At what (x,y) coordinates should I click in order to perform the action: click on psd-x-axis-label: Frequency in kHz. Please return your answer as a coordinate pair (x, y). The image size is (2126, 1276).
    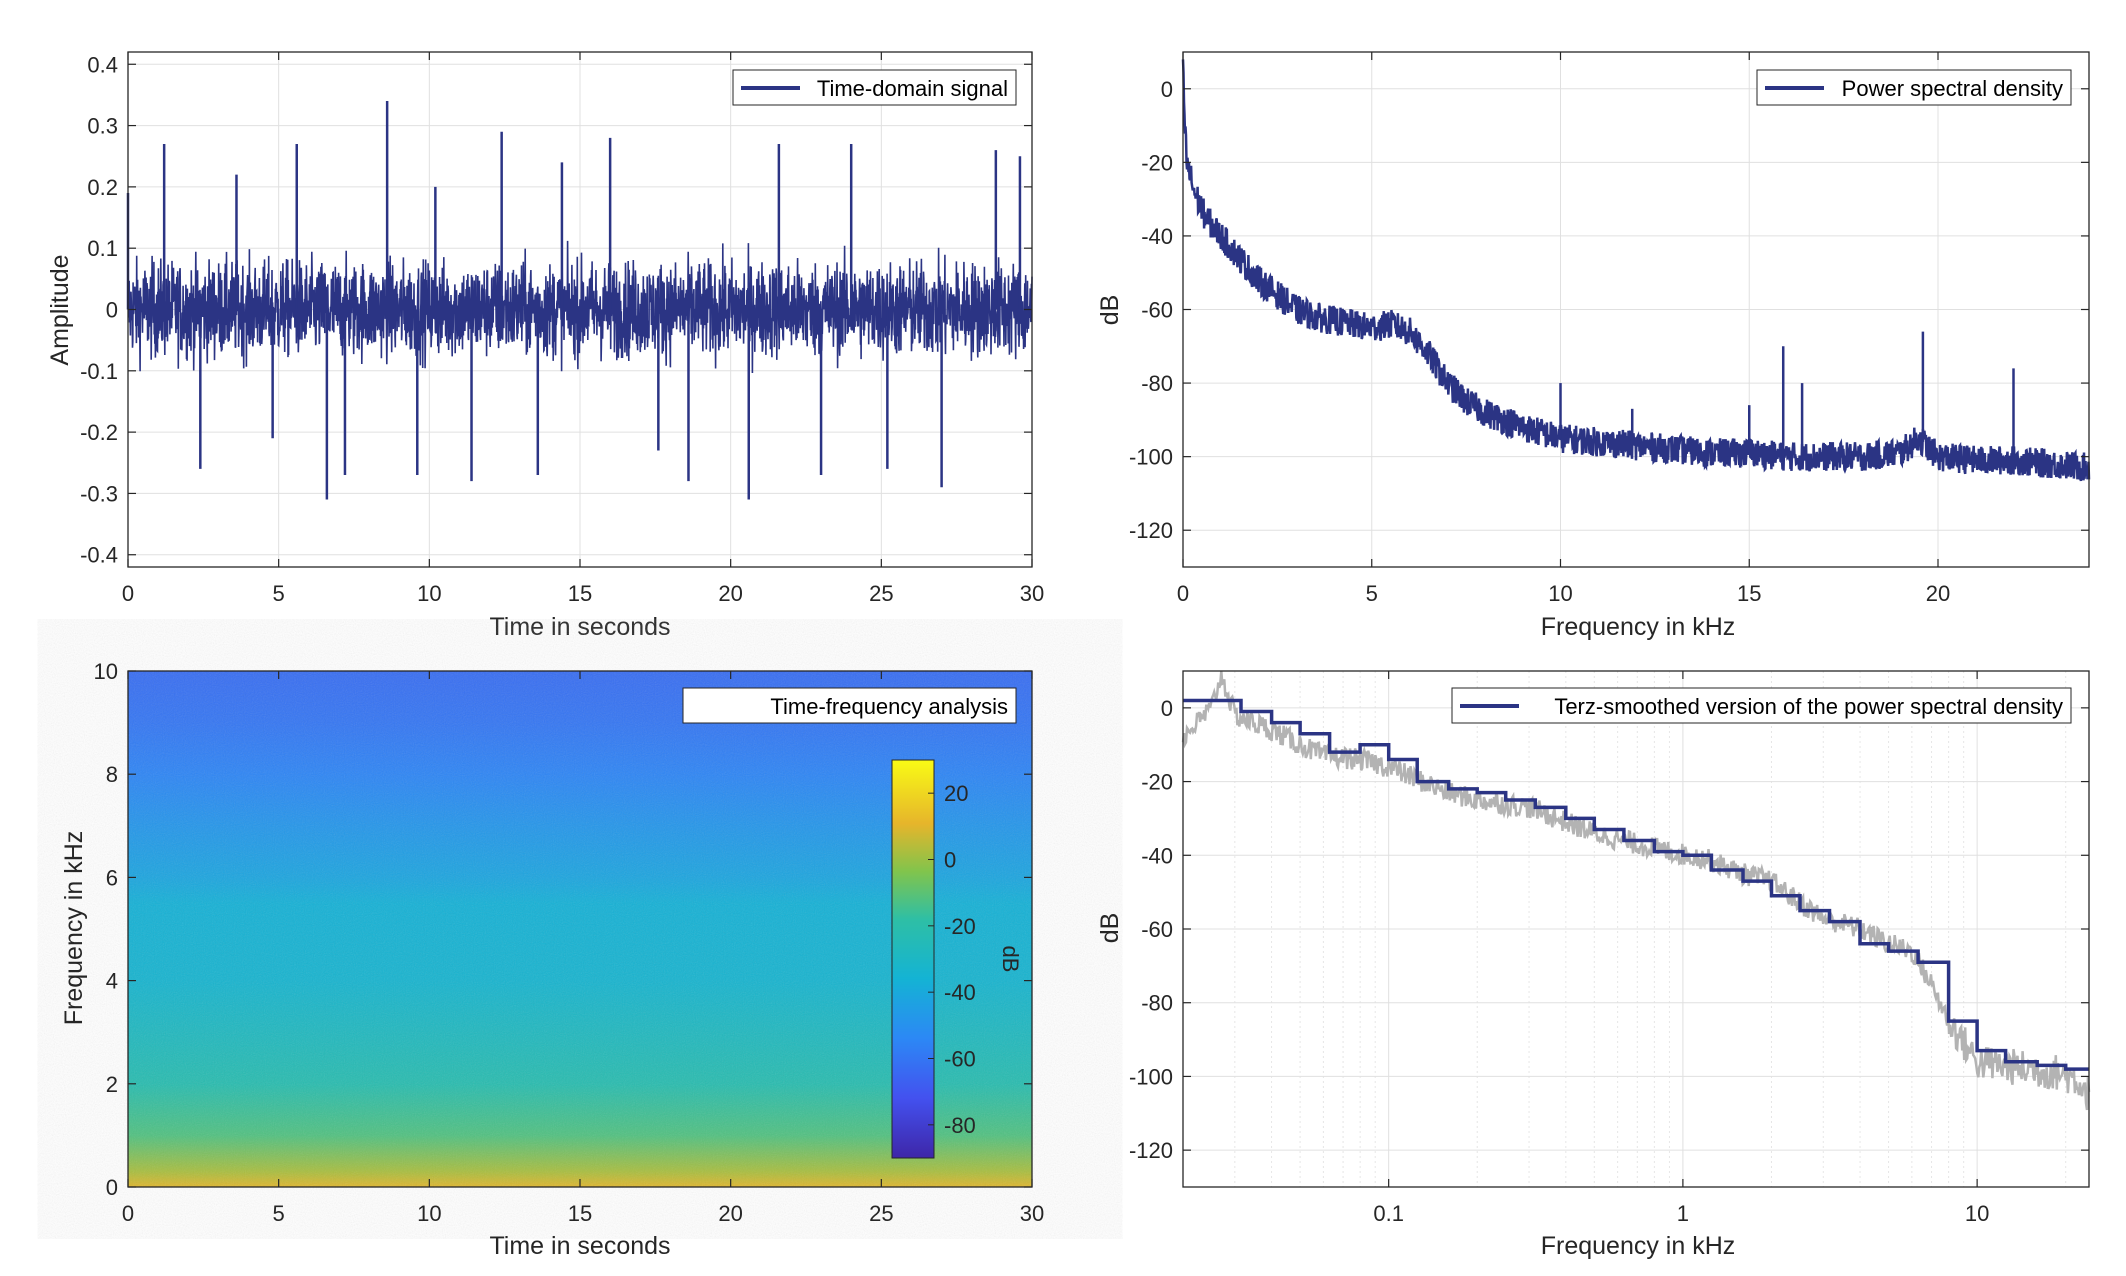
    Looking at the image, I should click on (1638, 627).